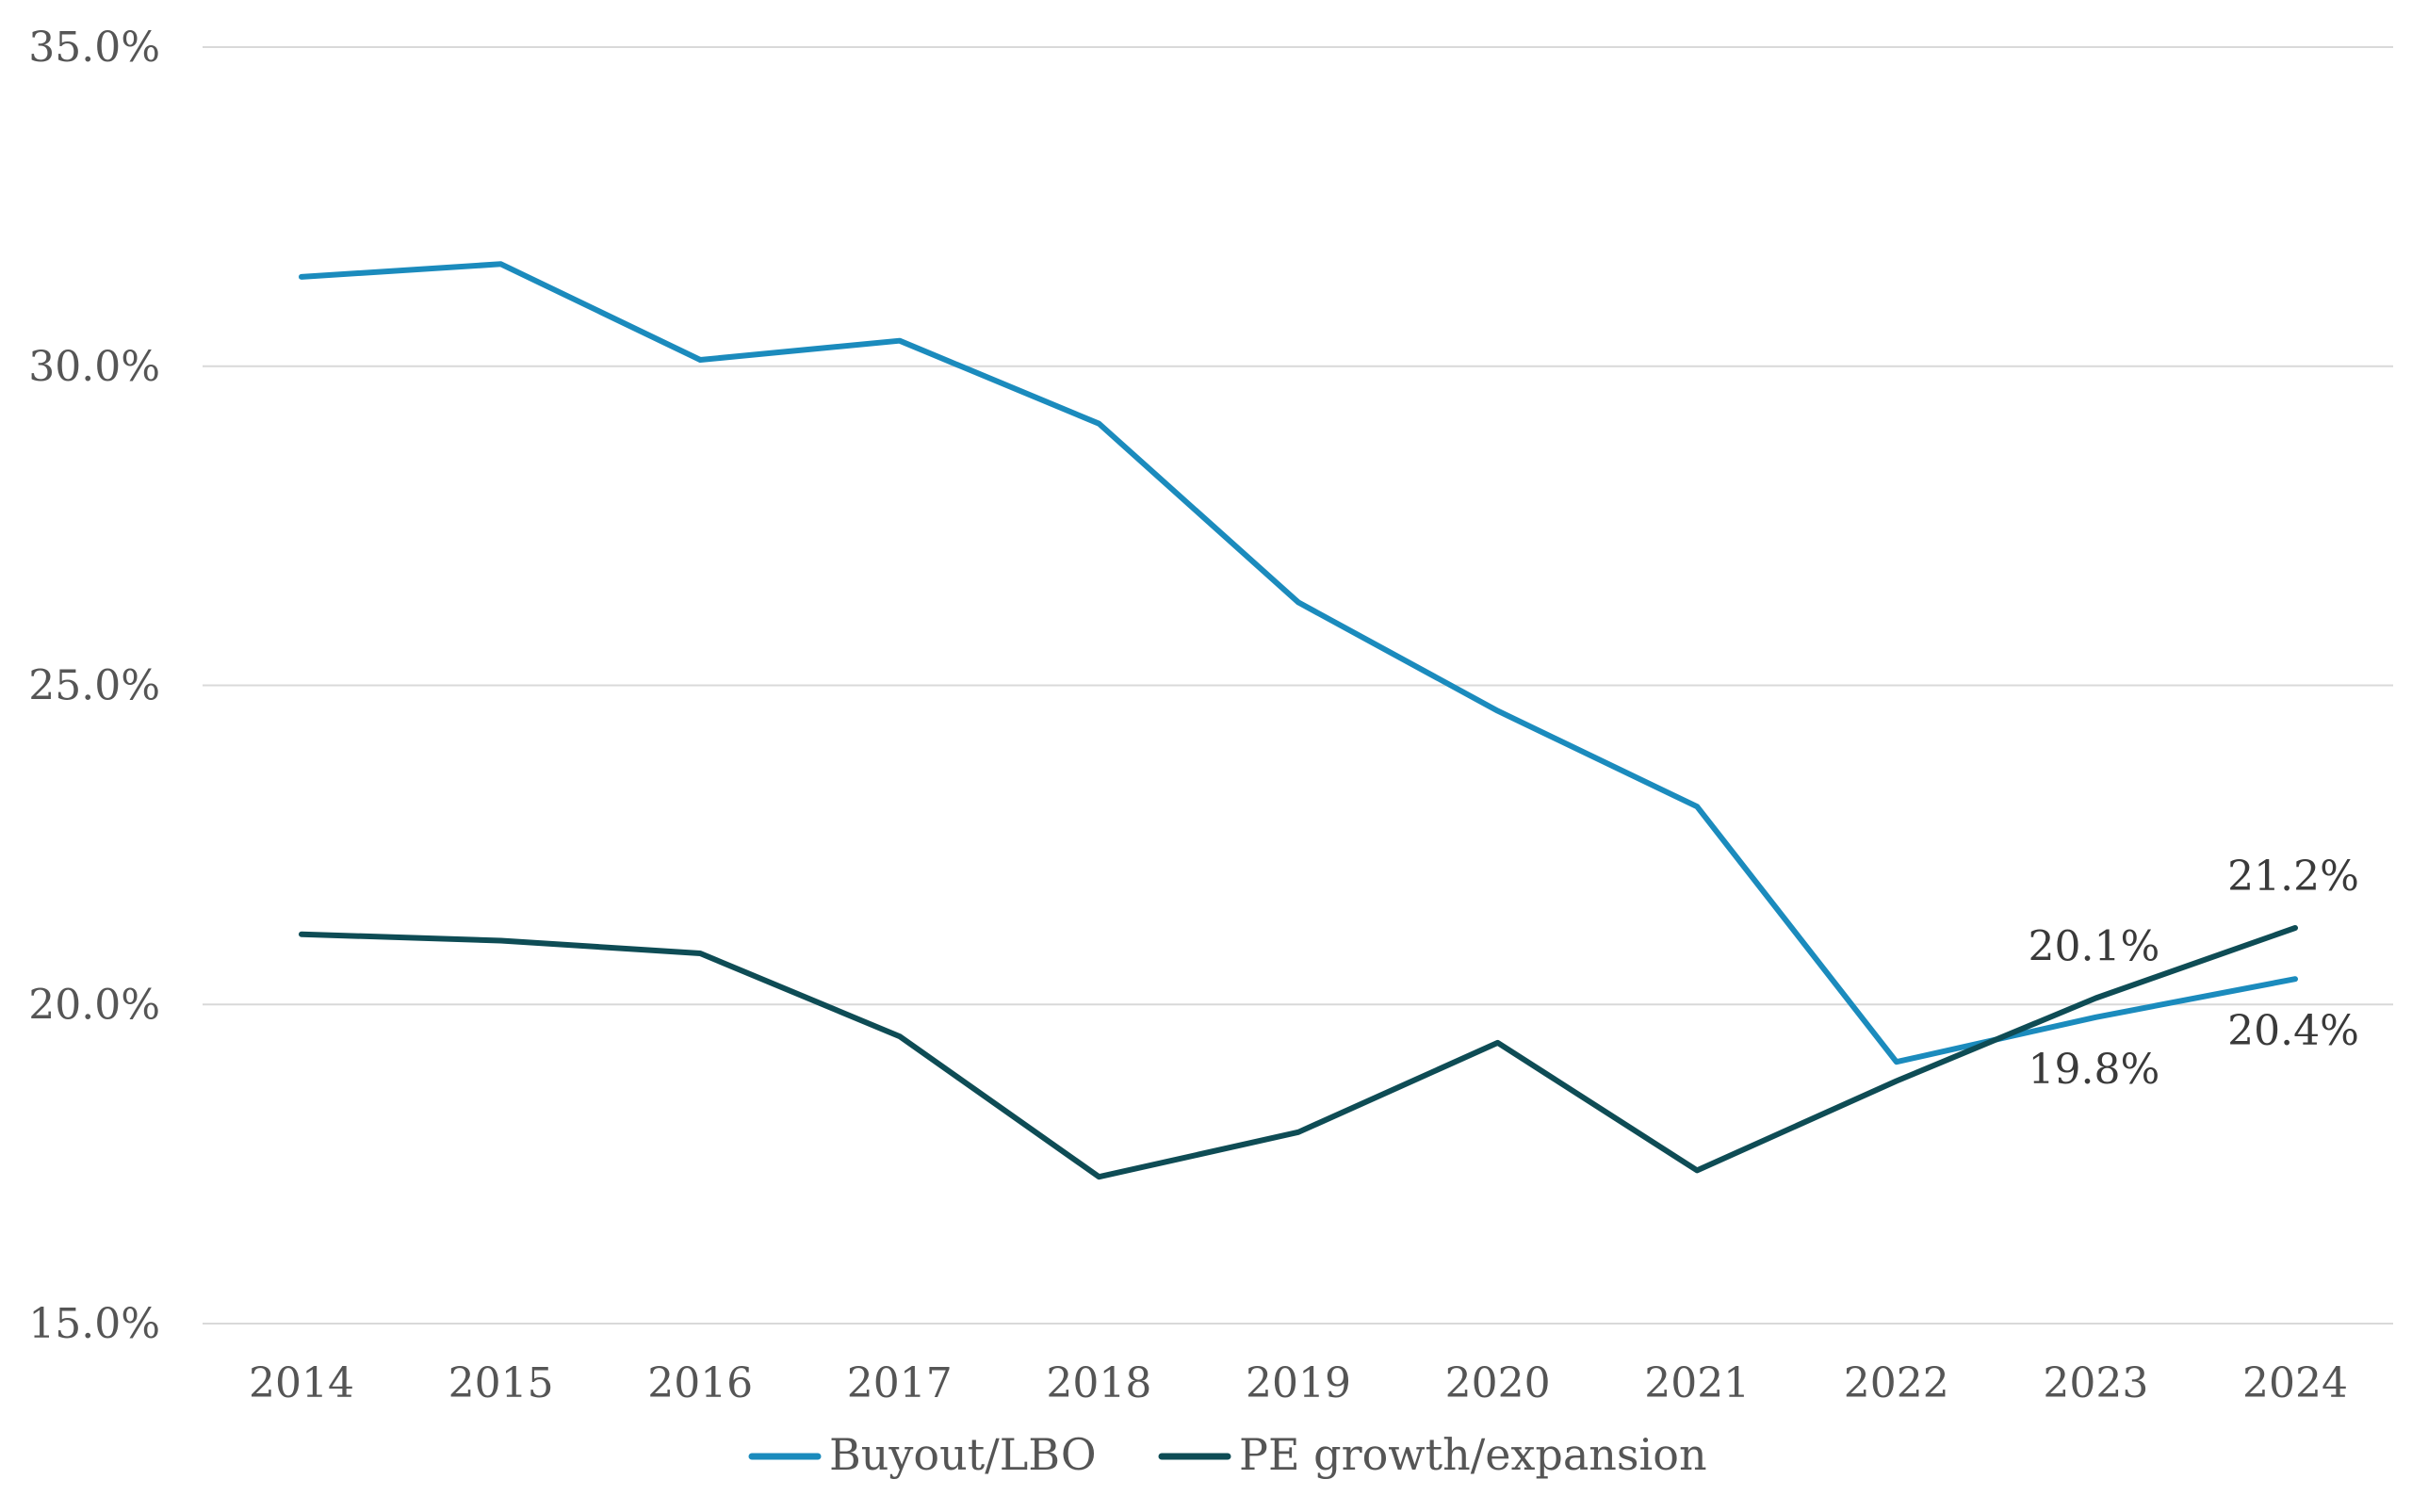  I want to click on y-tick-label: 25.0%, so click(94, 686).